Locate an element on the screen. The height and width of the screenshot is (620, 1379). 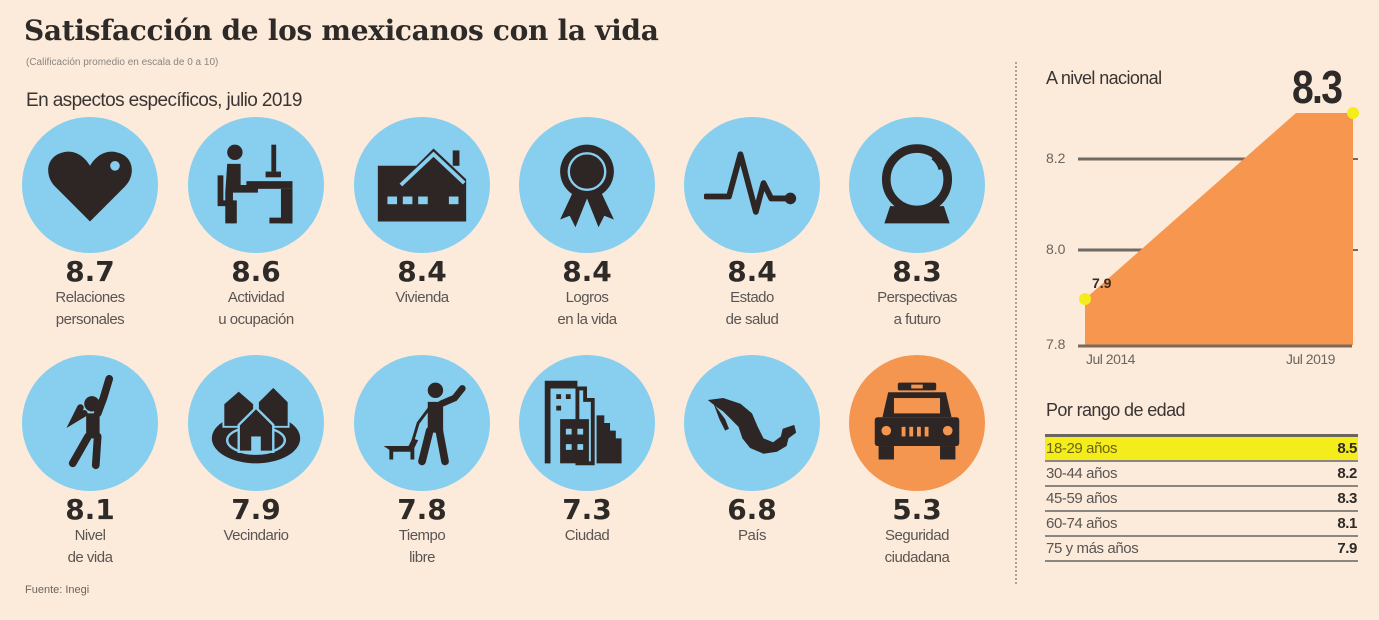
house-icon is located at coordinates (422, 185).